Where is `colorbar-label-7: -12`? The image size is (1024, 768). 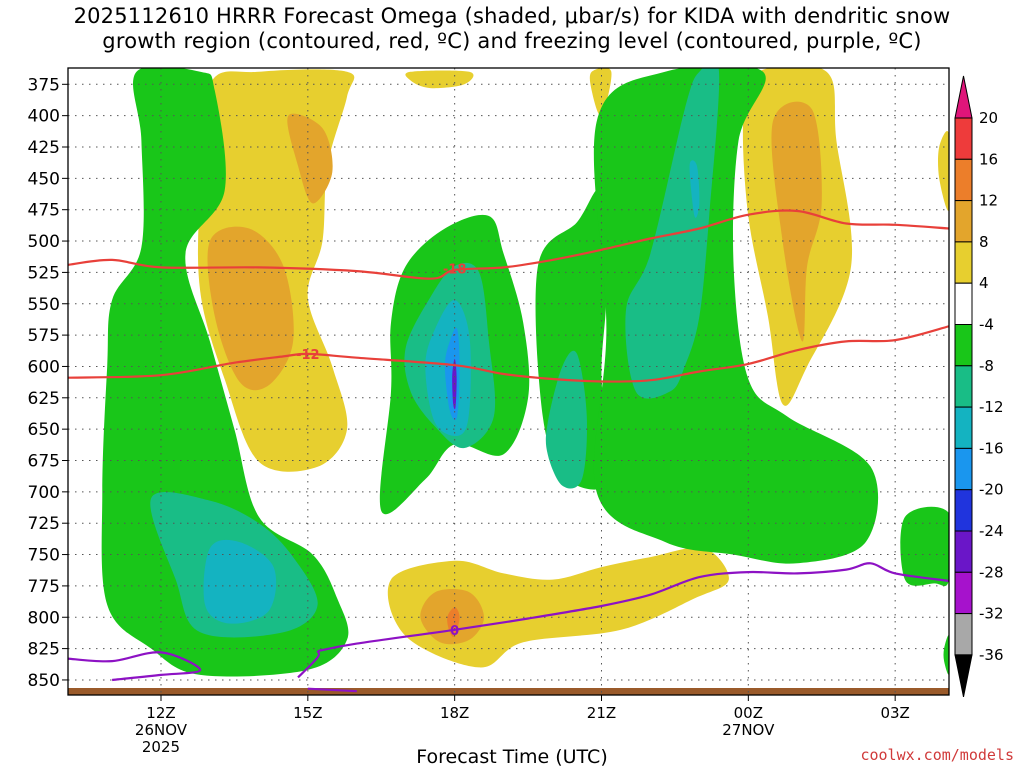
colorbar-label-7: -12 is located at coordinates (991, 407).